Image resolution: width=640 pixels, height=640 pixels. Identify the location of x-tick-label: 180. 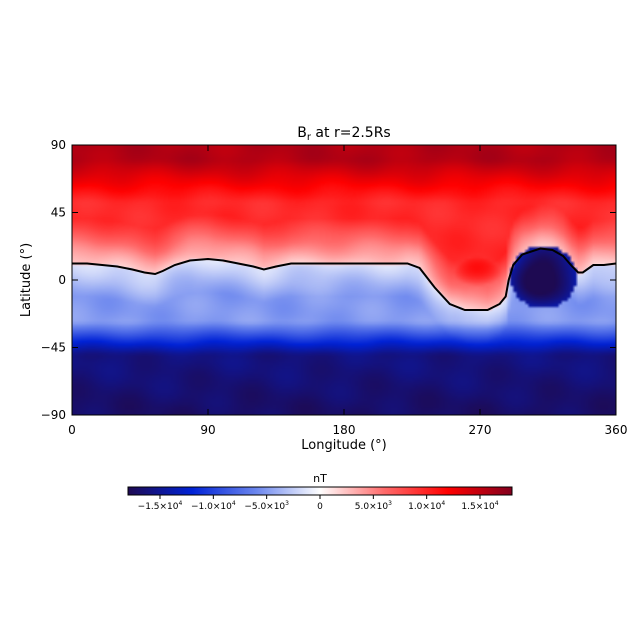
(344, 430).